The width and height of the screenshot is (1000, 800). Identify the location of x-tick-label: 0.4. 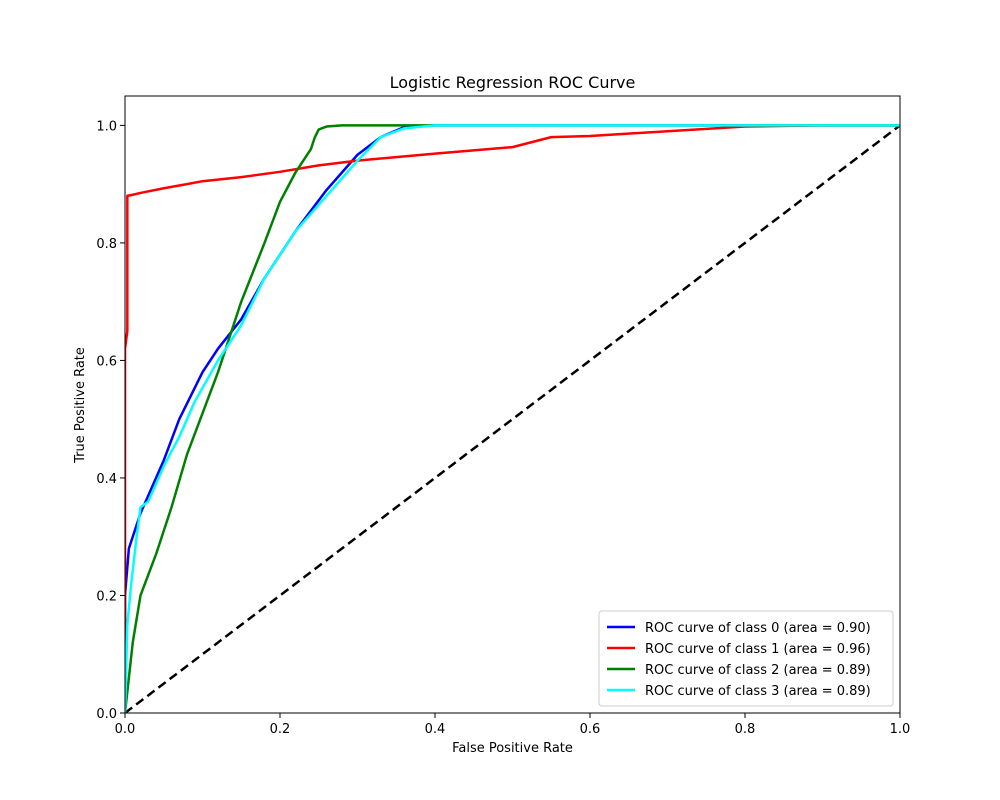
(435, 729).